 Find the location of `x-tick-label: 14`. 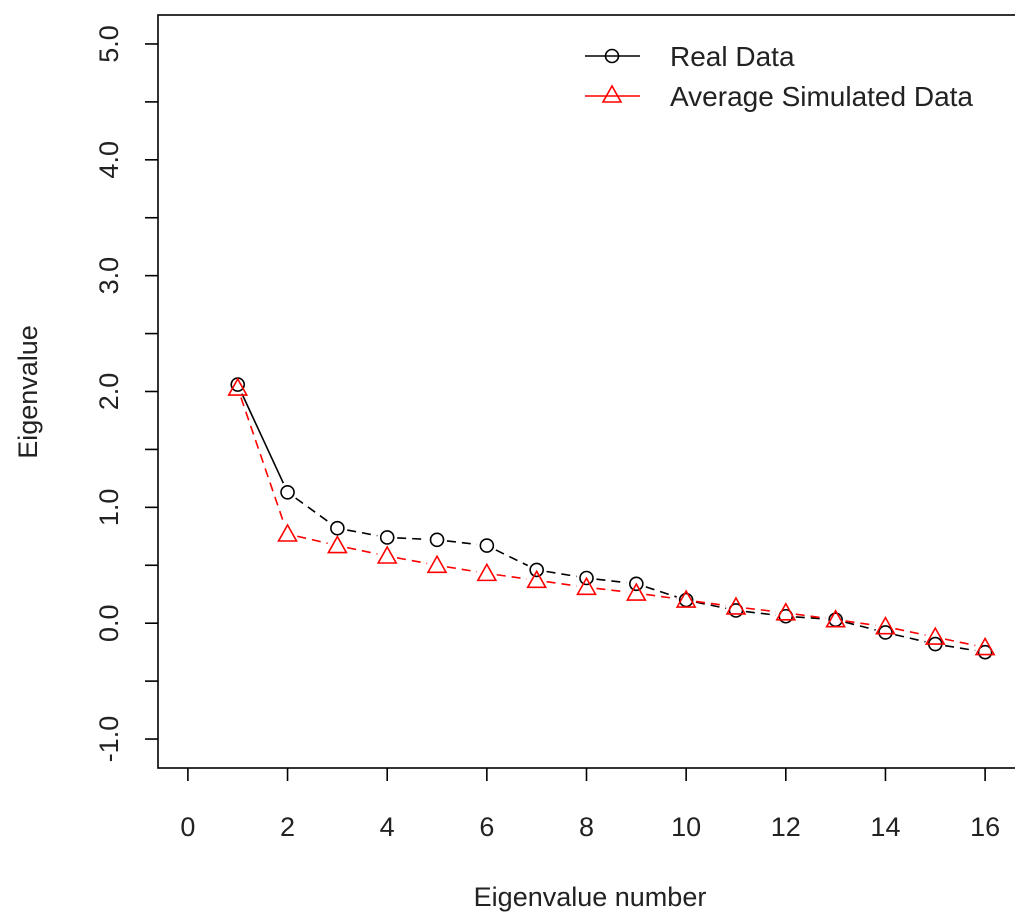

x-tick-label: 14 is located at coordinates (885, 827).